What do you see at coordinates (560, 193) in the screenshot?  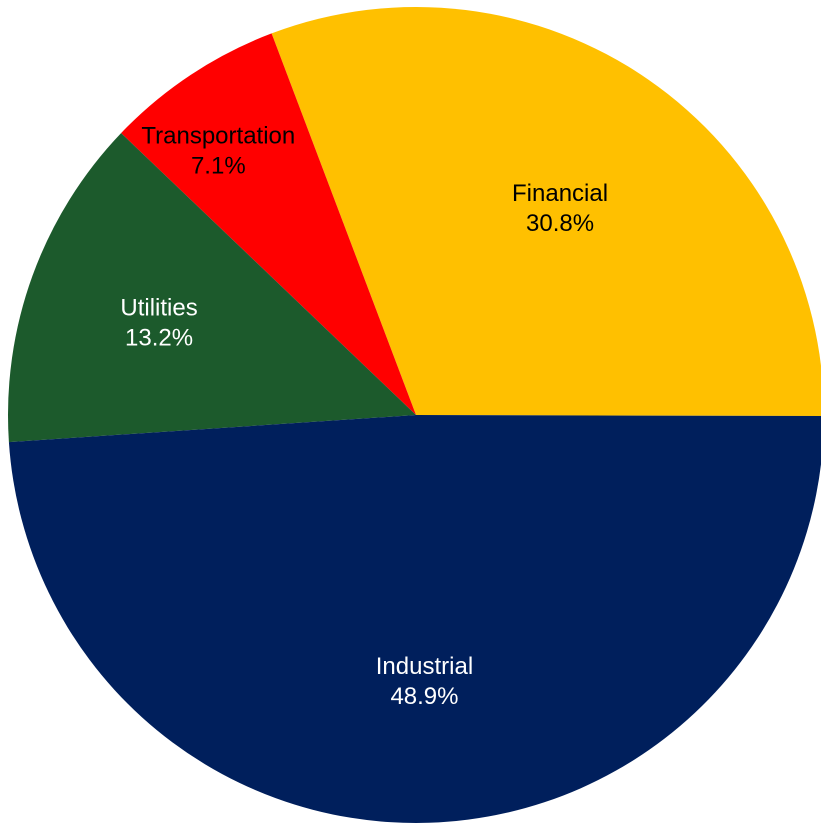 I see `slice-label-financial: Financial` at bounding box center [560, 193].